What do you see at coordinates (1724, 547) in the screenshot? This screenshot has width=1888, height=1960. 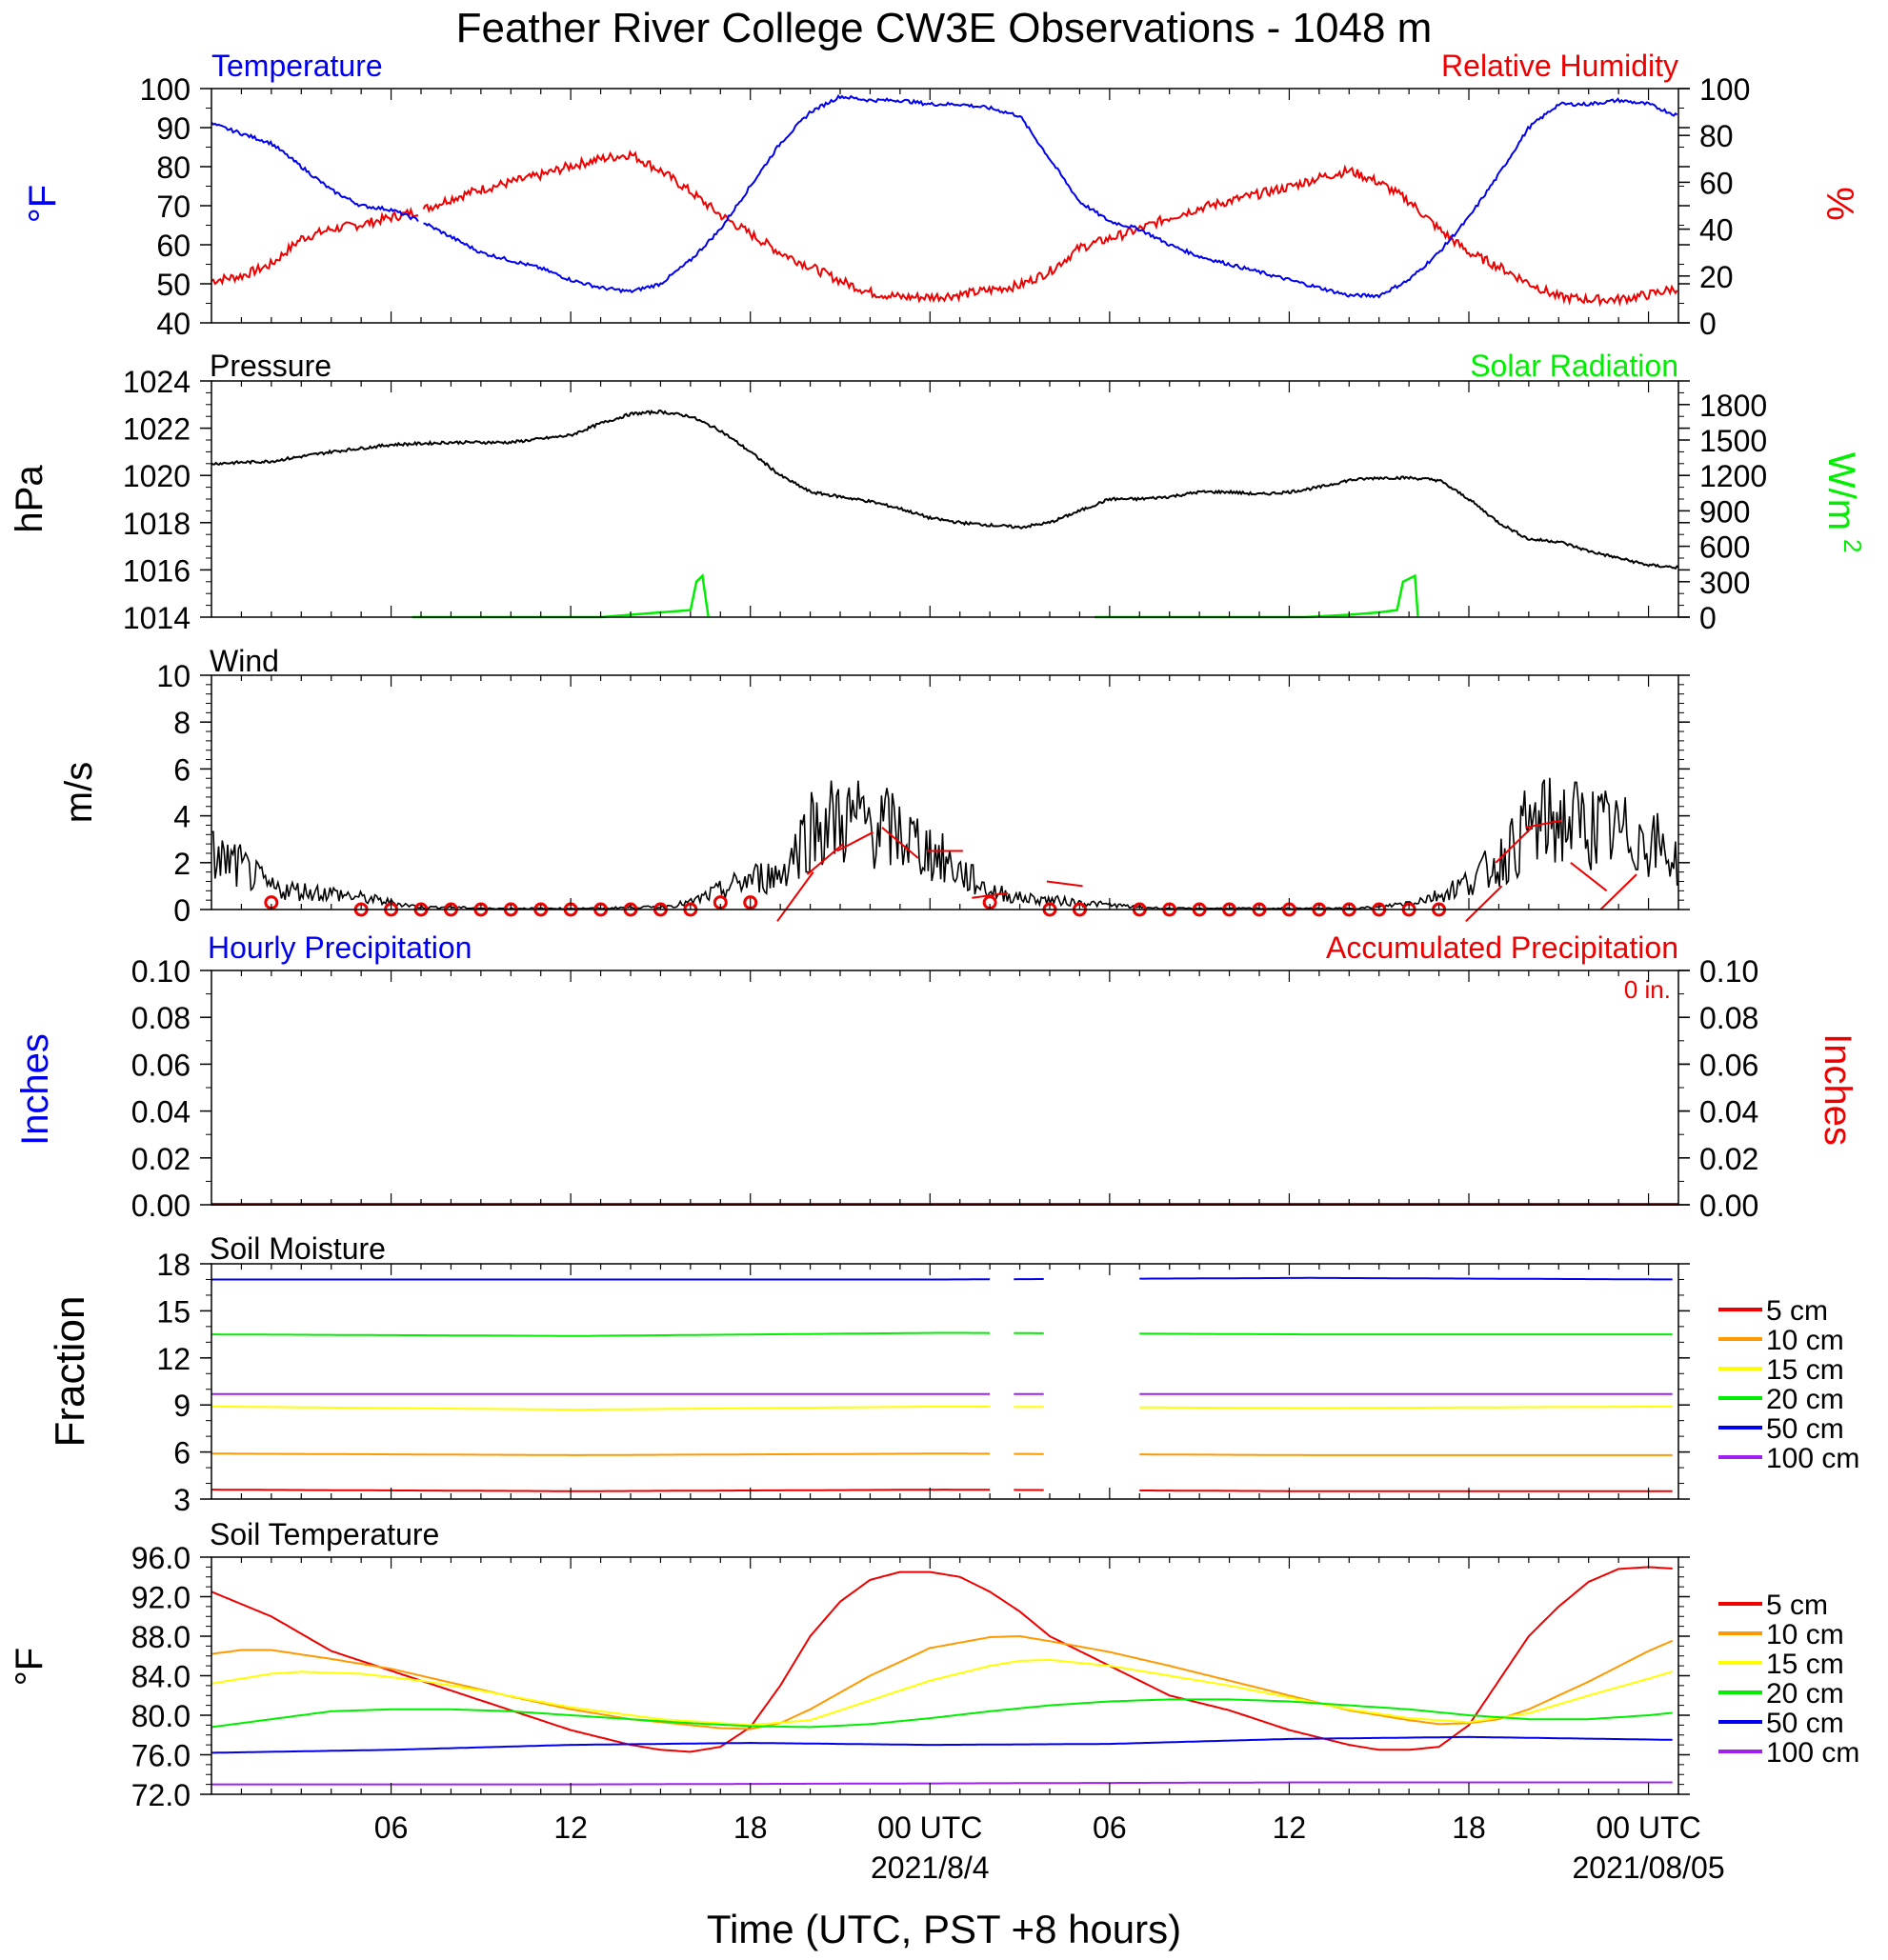 I see `y-right-tick-label: 600` at bounding box center [1724, 547].